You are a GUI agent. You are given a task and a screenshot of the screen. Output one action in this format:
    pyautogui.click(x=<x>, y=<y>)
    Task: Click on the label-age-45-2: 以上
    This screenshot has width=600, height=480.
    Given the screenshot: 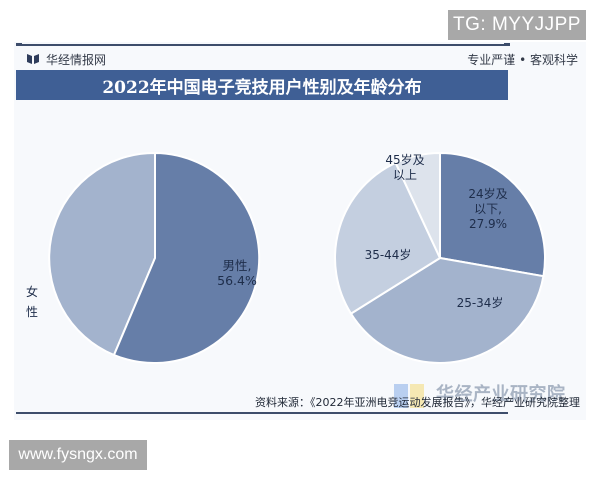 What is the action you would take?
    pyautogui.click(x=404, y=175)
    